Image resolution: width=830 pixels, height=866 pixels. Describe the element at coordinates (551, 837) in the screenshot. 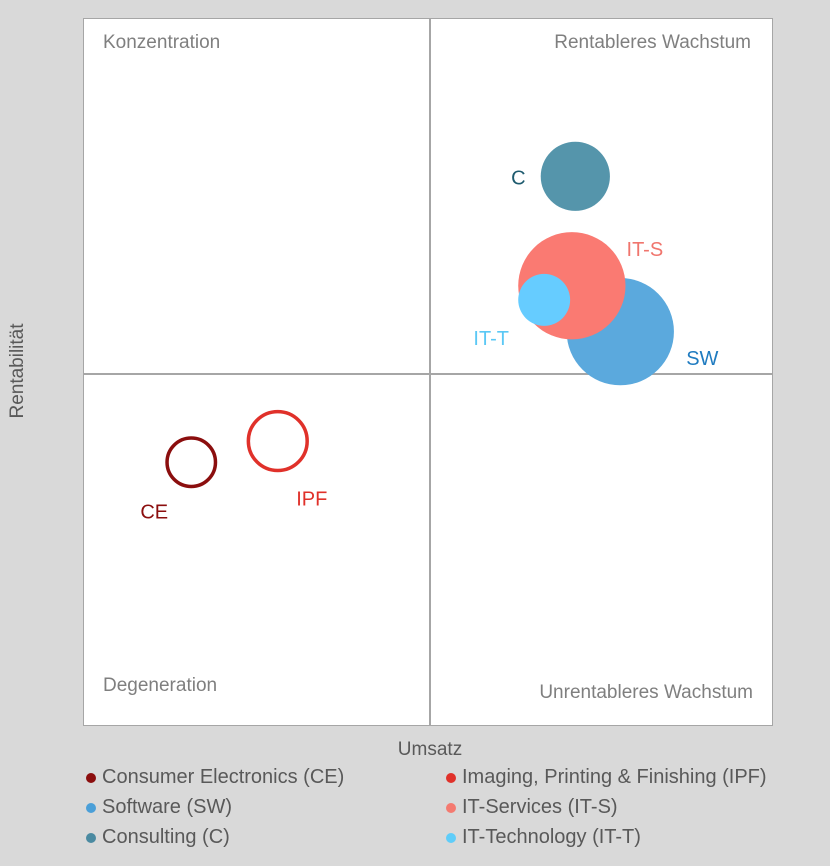

I see `legend-label-it-t: IT-Technology (IT-T)` at that location.